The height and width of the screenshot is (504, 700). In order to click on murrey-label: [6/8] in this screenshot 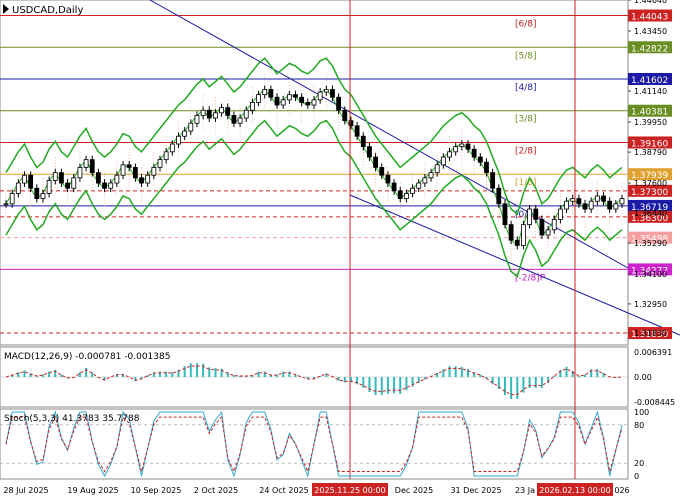, I will do `click(526, 25)`.